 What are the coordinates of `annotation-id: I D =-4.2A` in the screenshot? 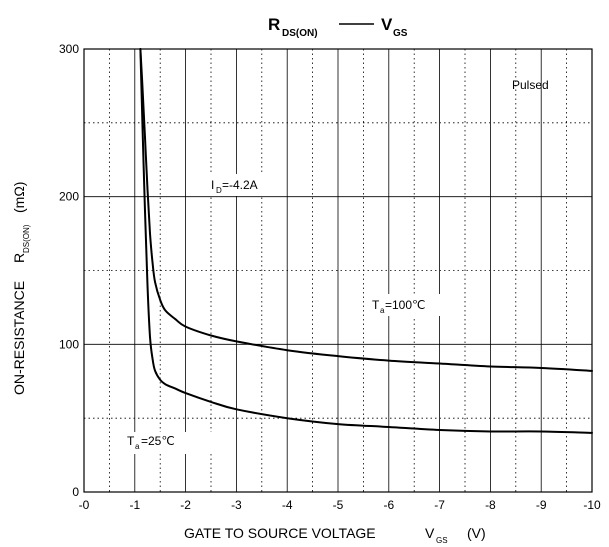 It's located at (241, 185).